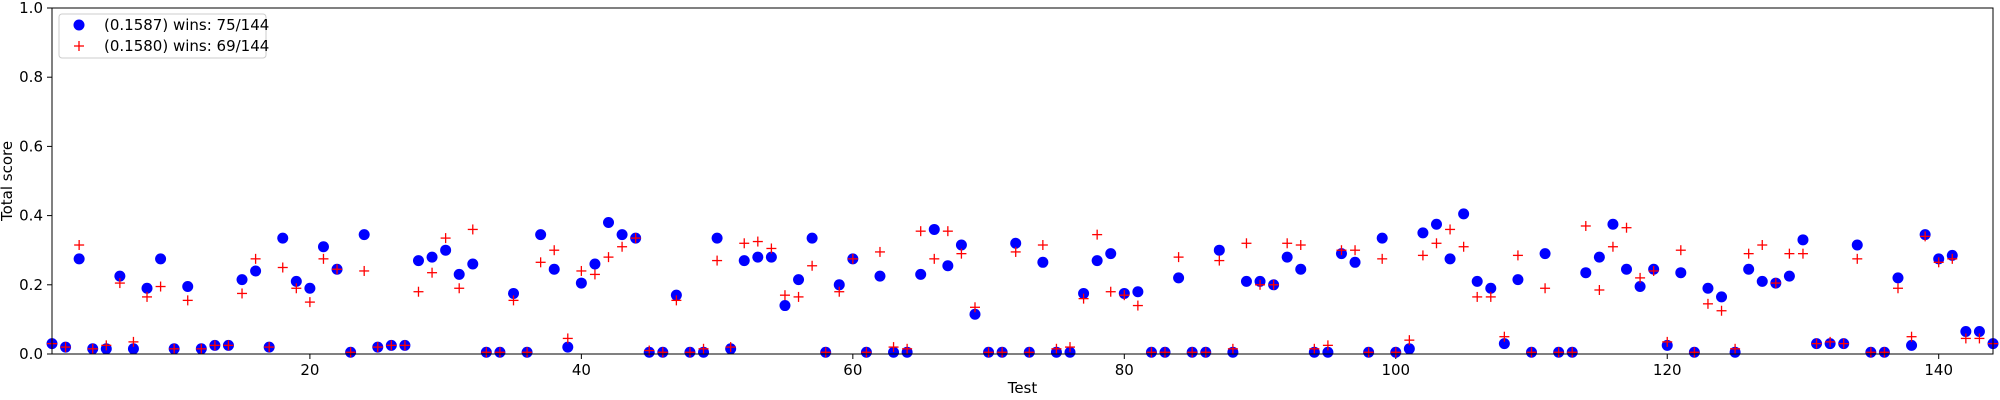  I want to click on x-tick-label: 120, so click(1667, 370).